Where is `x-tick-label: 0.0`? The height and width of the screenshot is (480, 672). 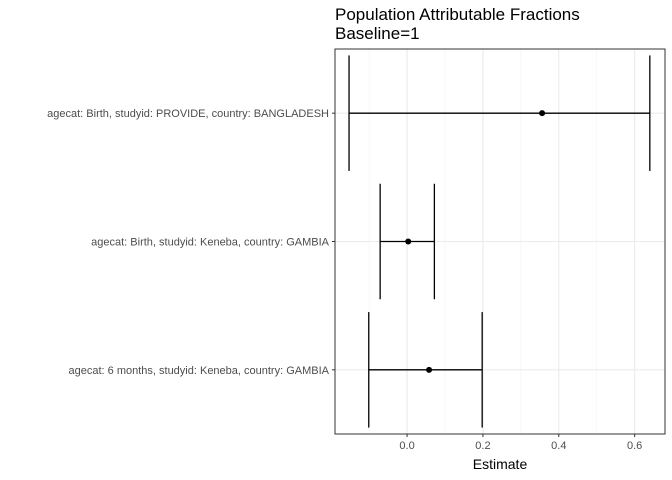
x-tick-label: 0.0 is located at coordinates (406, 446).